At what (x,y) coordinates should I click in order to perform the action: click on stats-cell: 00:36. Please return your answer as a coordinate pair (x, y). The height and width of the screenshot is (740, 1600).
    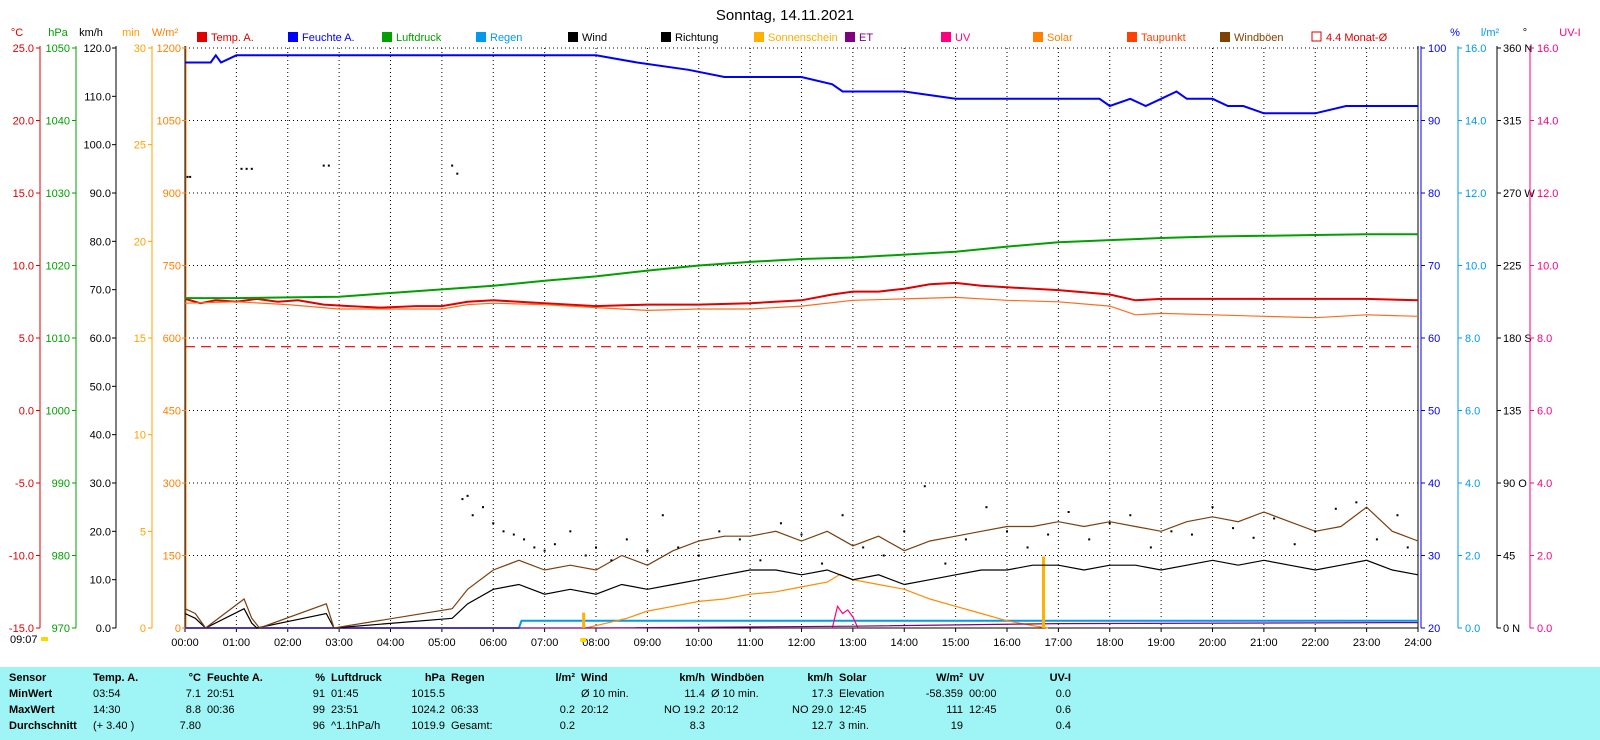
    Looking at the image, I should click on (221, 710).